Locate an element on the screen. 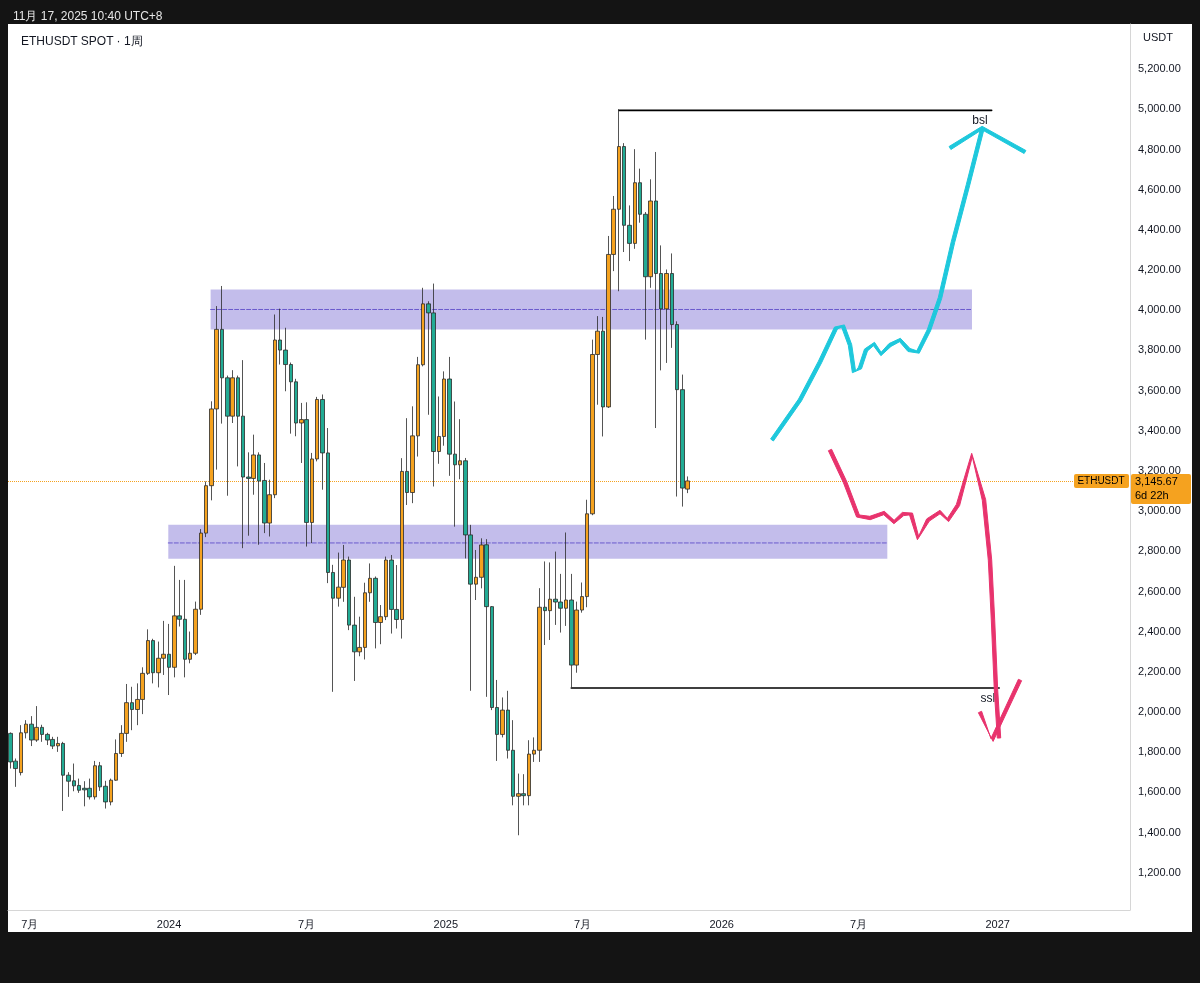 The height and width of the screenshot is (983, 1200). y-tick-label: 4,000.00 is located at coordinates (1159, 309).